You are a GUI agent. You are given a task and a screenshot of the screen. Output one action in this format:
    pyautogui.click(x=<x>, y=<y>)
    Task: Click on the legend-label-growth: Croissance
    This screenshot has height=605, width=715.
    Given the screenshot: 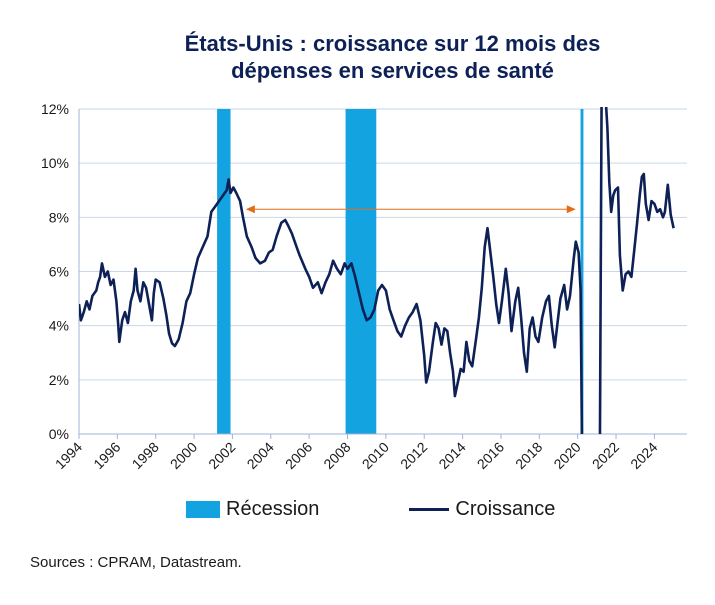 What is the action you would take?
    pyautogui.click(x=505, y=509)
    